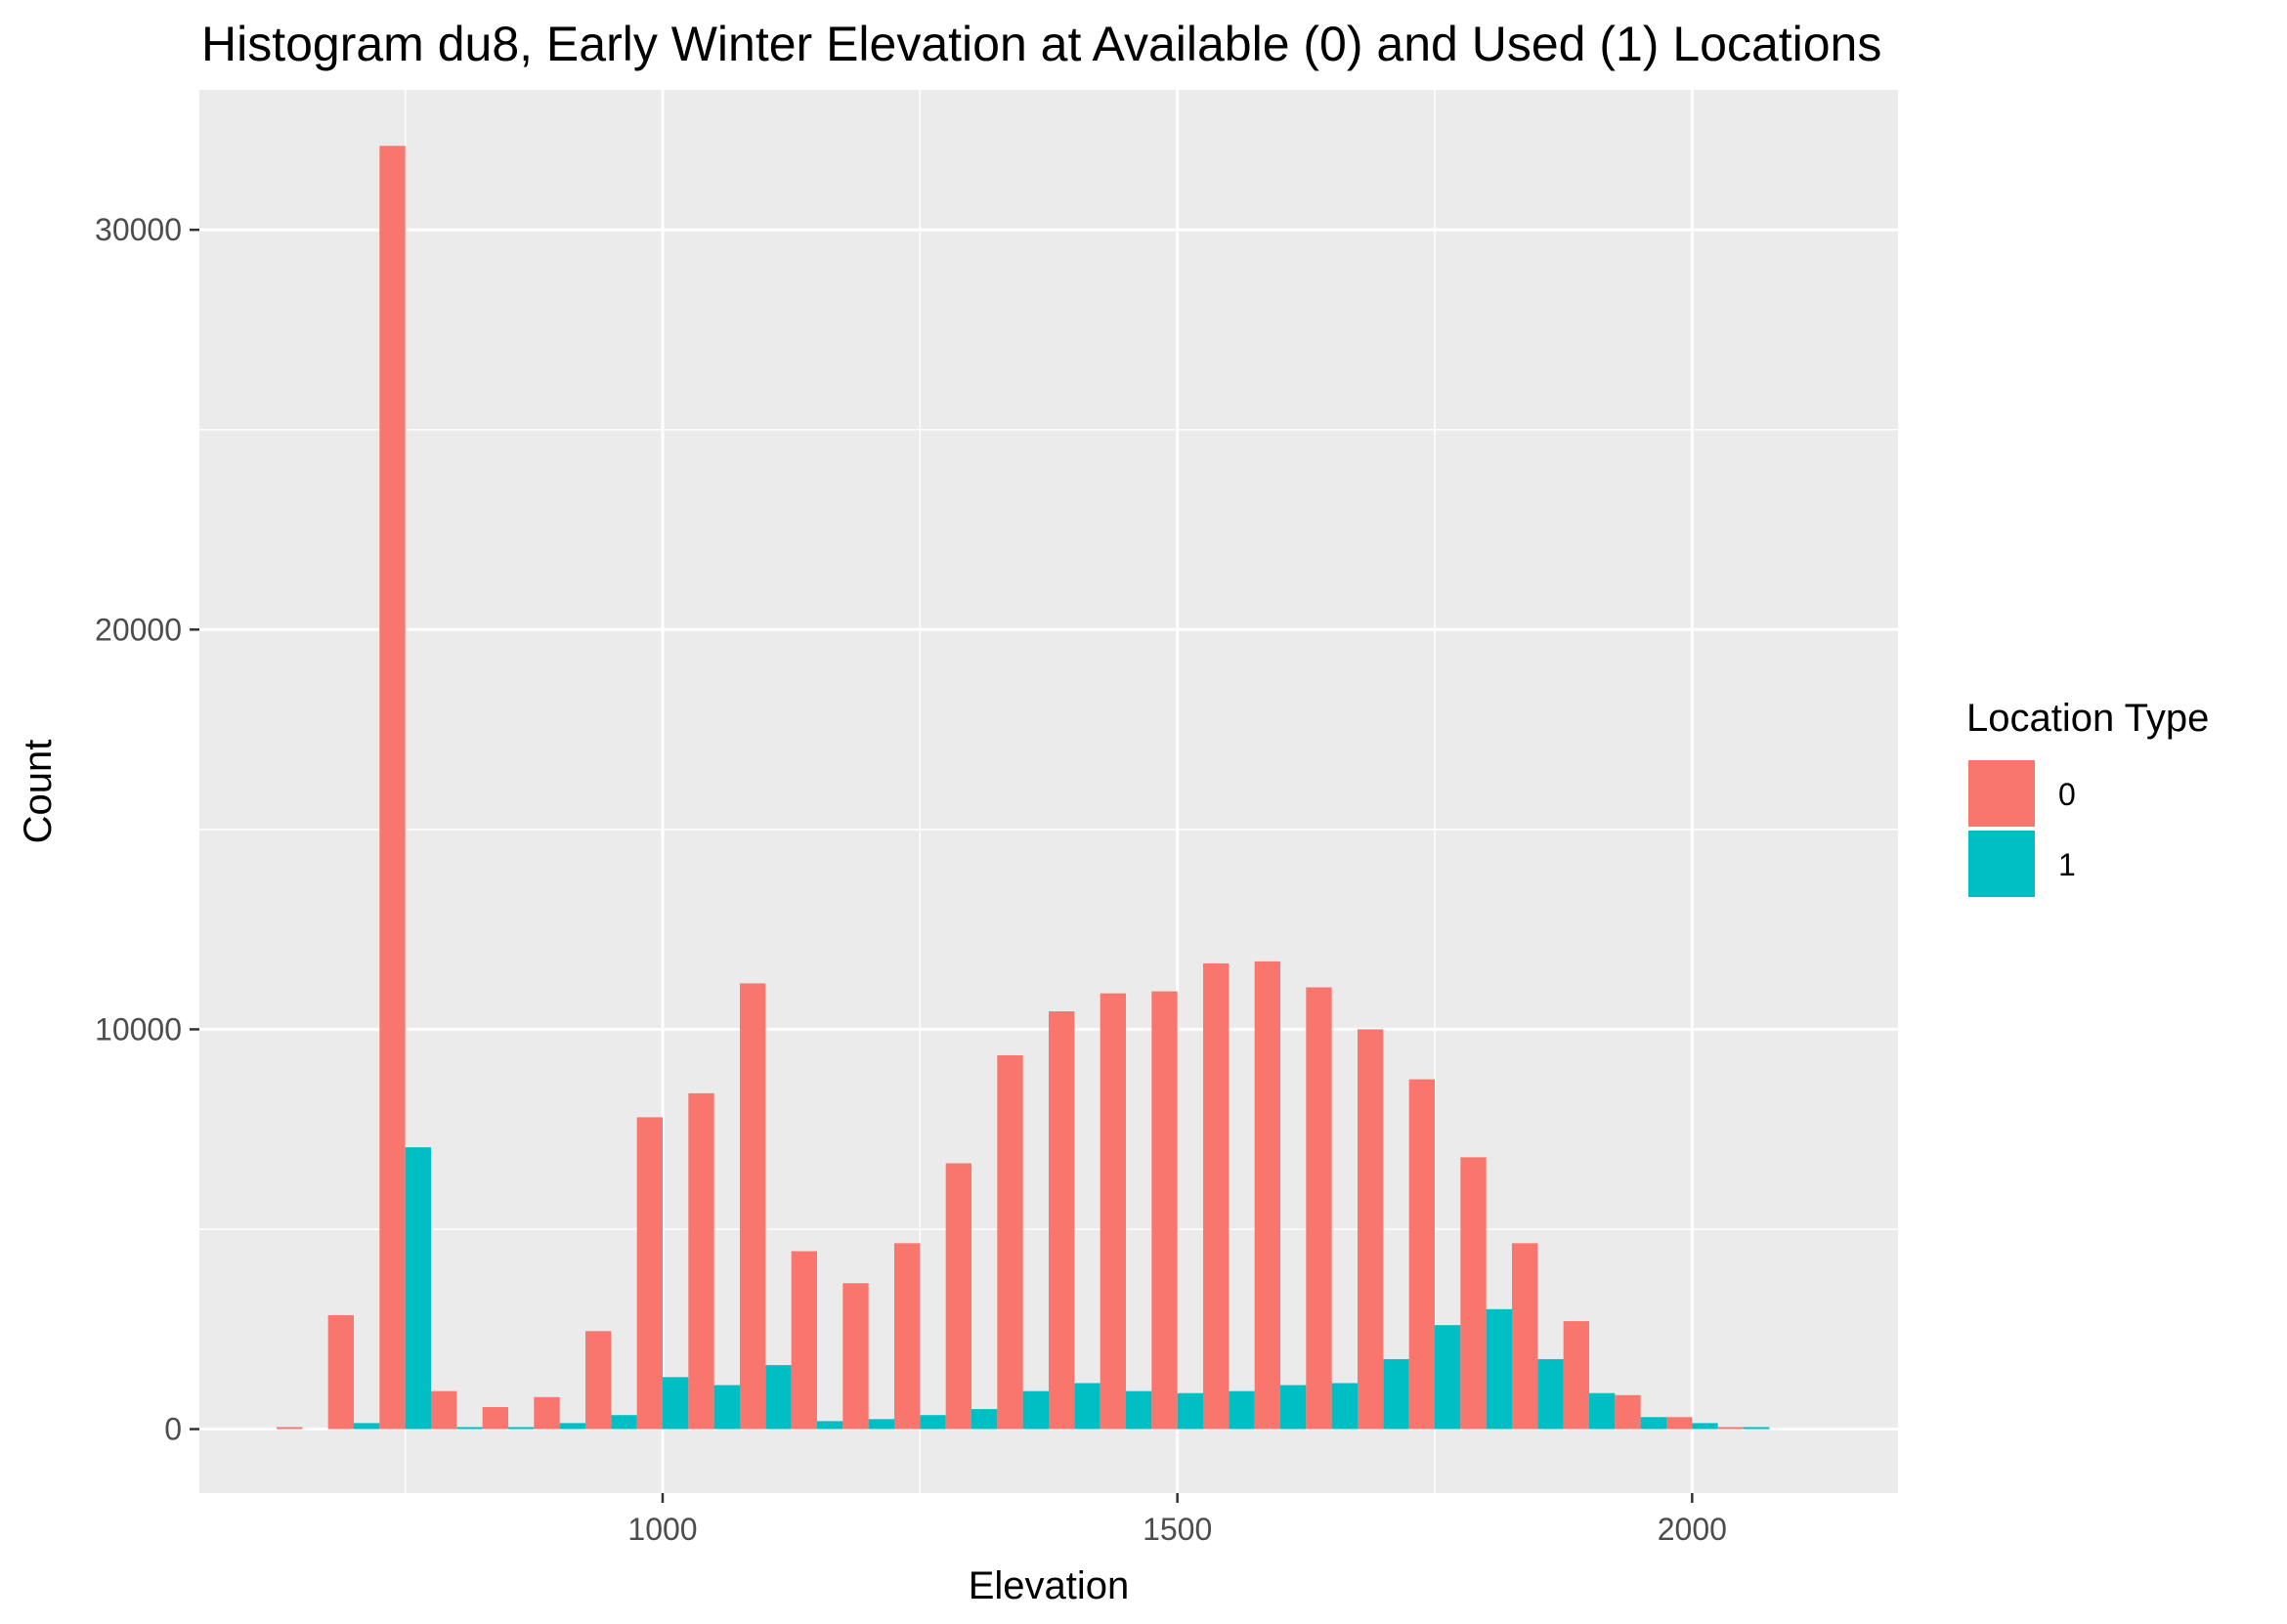 The image size is (2287, 1624). What do you see at coordinates (38, 792) in the screenshot?
I see `y-axis-title: Count` at bounding box center [38, 792].